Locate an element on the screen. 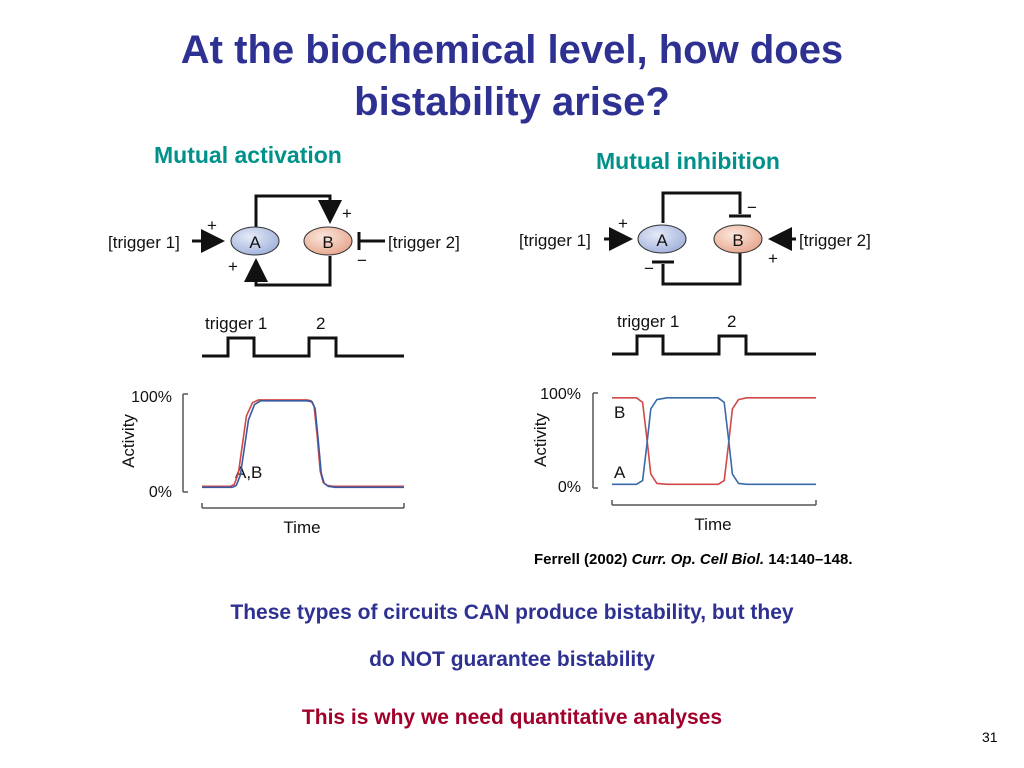 This screenshot has height=768, width=1024. activation-node-a is located at coordinates (255, 241).